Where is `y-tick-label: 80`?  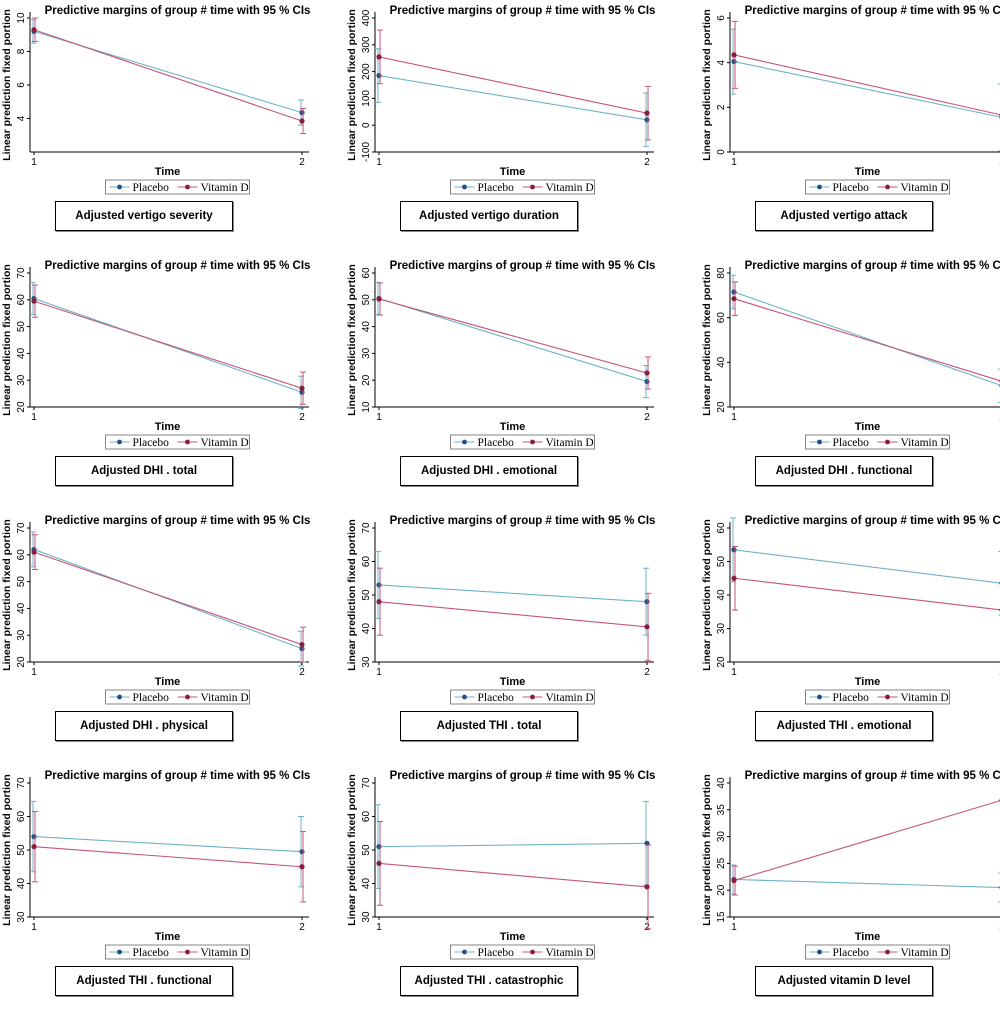
y-tick-label: 80 is located at coordinates (721, 273).